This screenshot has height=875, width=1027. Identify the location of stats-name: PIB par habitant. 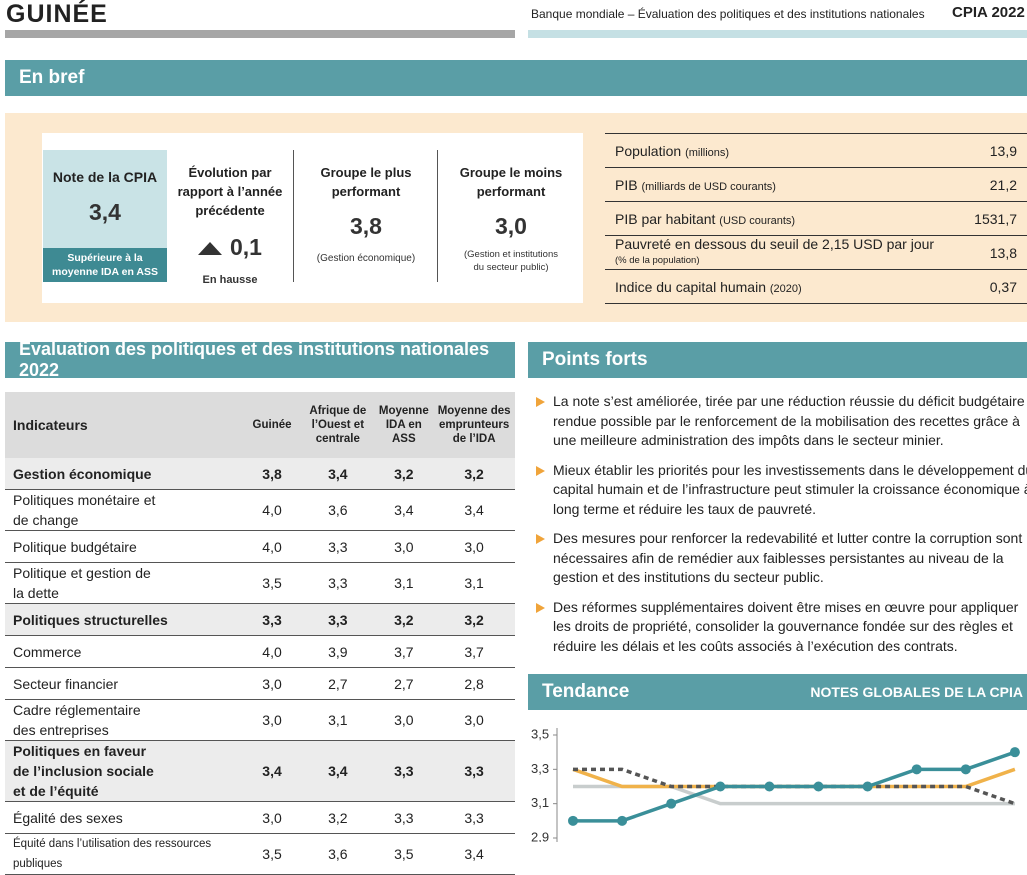
(665, 218).